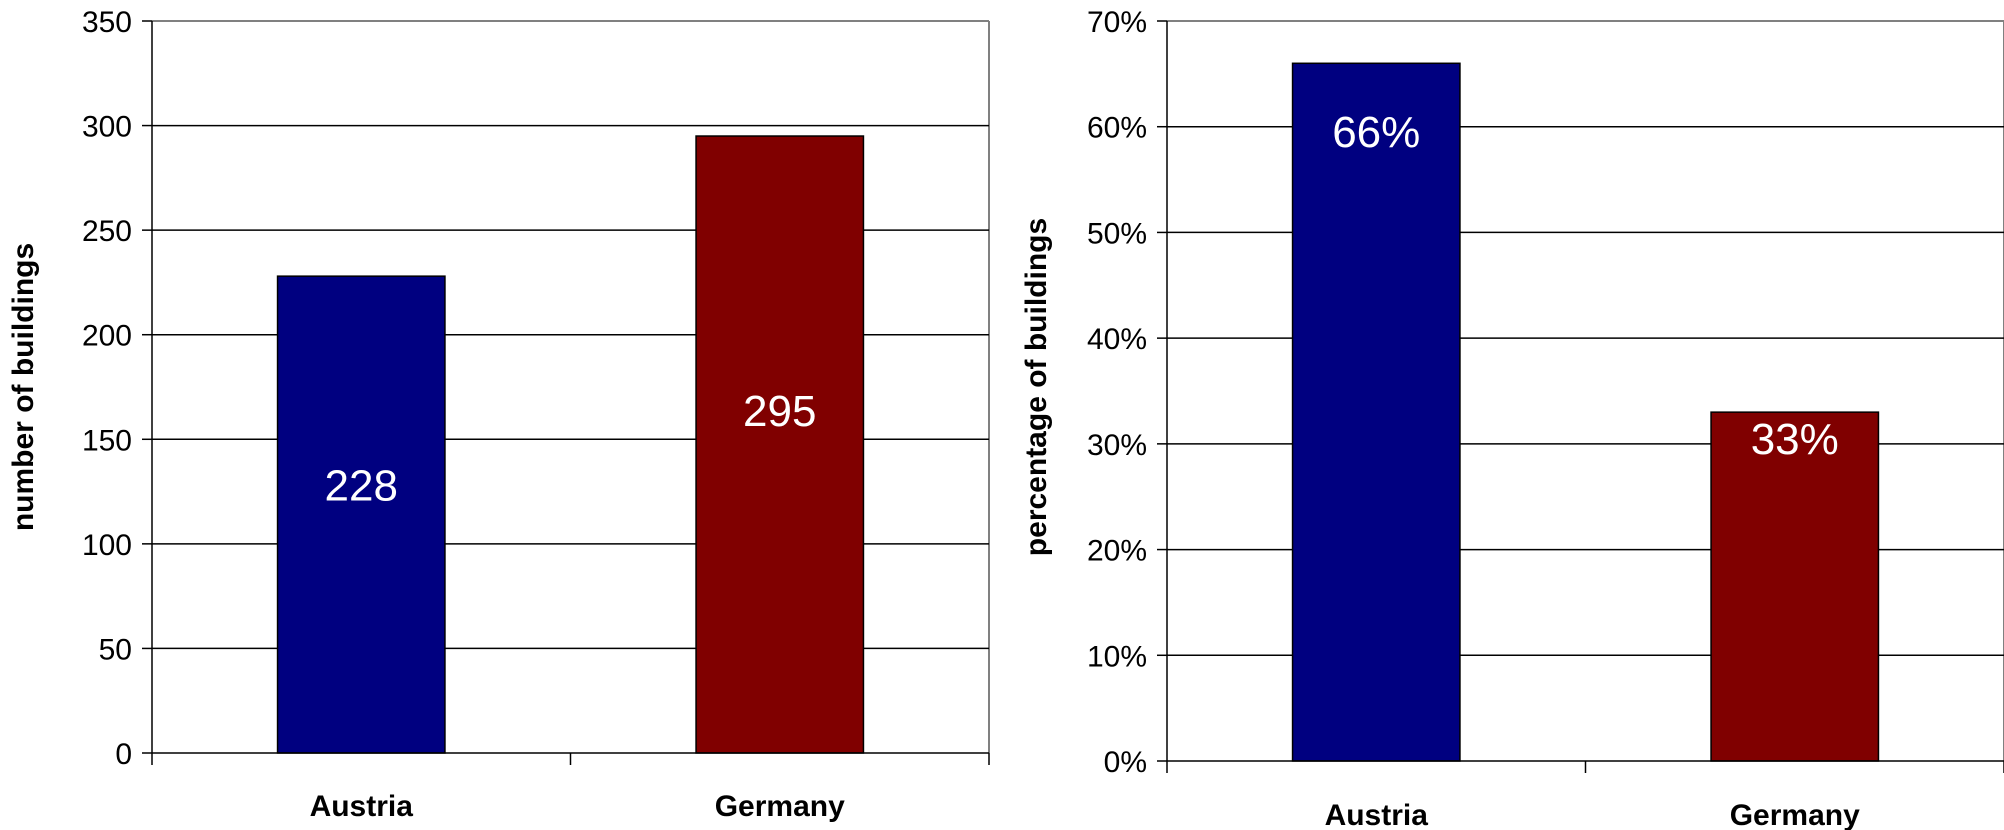  I want to click on y-tick-label: 60%, so click(1117, 128).